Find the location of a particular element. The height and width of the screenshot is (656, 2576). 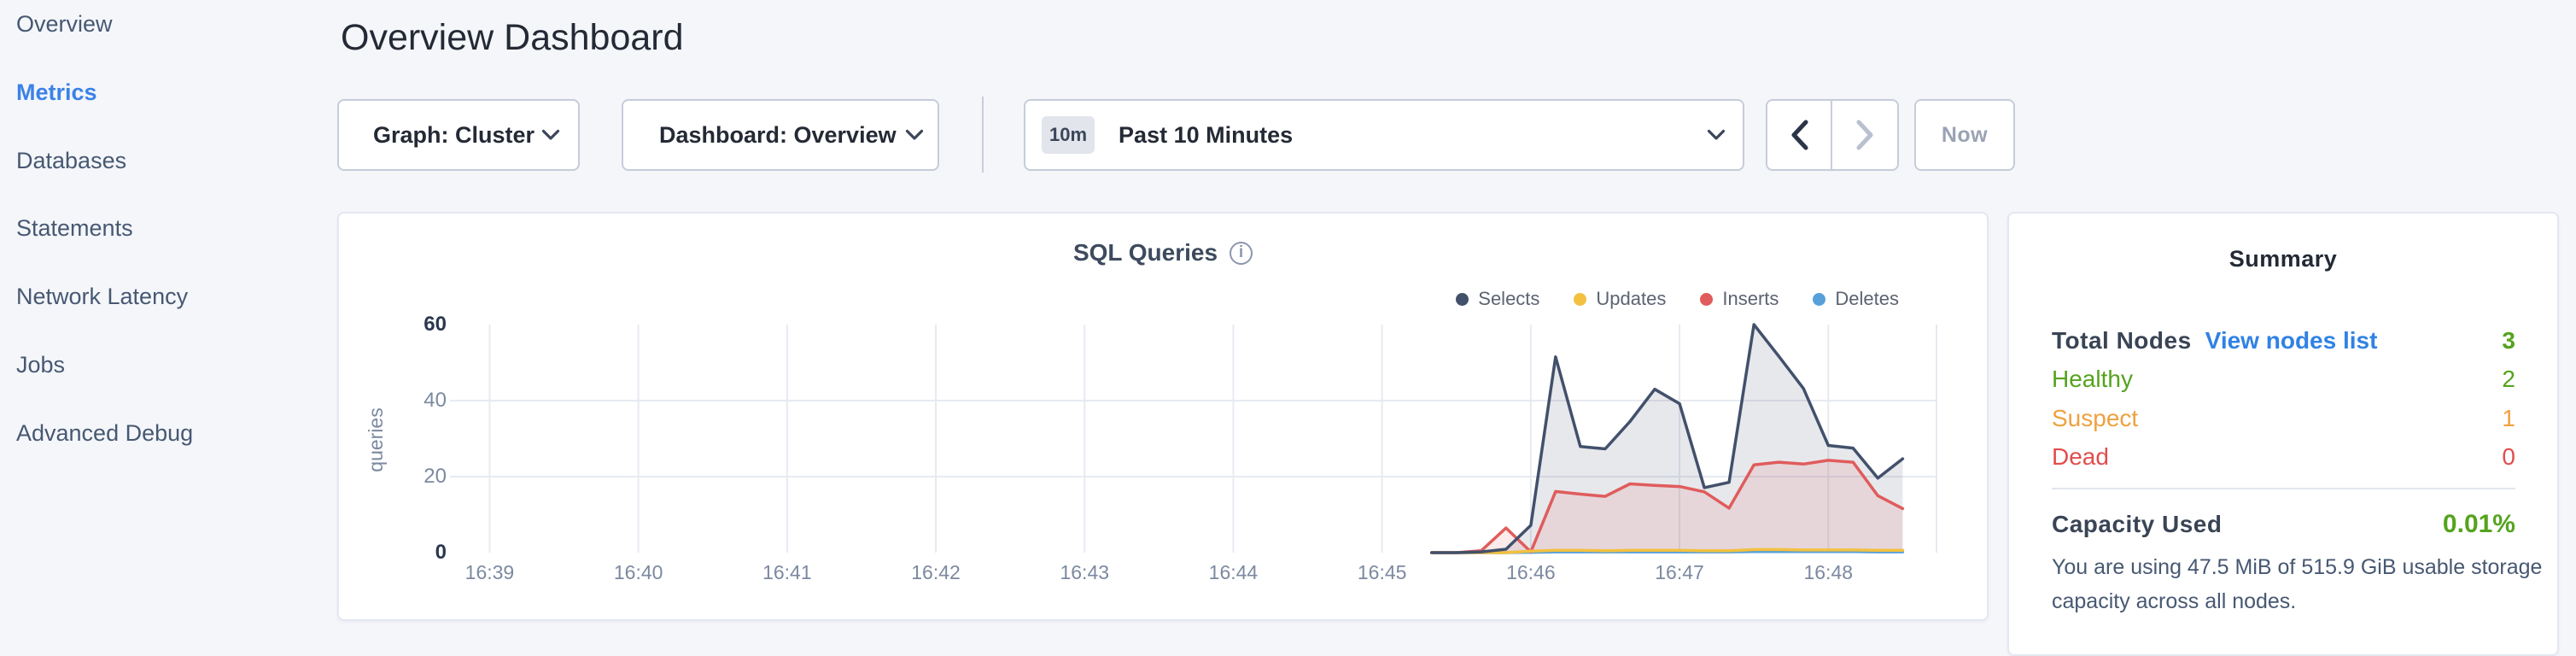

now-button: Now is located at coordinates (1965, 135).